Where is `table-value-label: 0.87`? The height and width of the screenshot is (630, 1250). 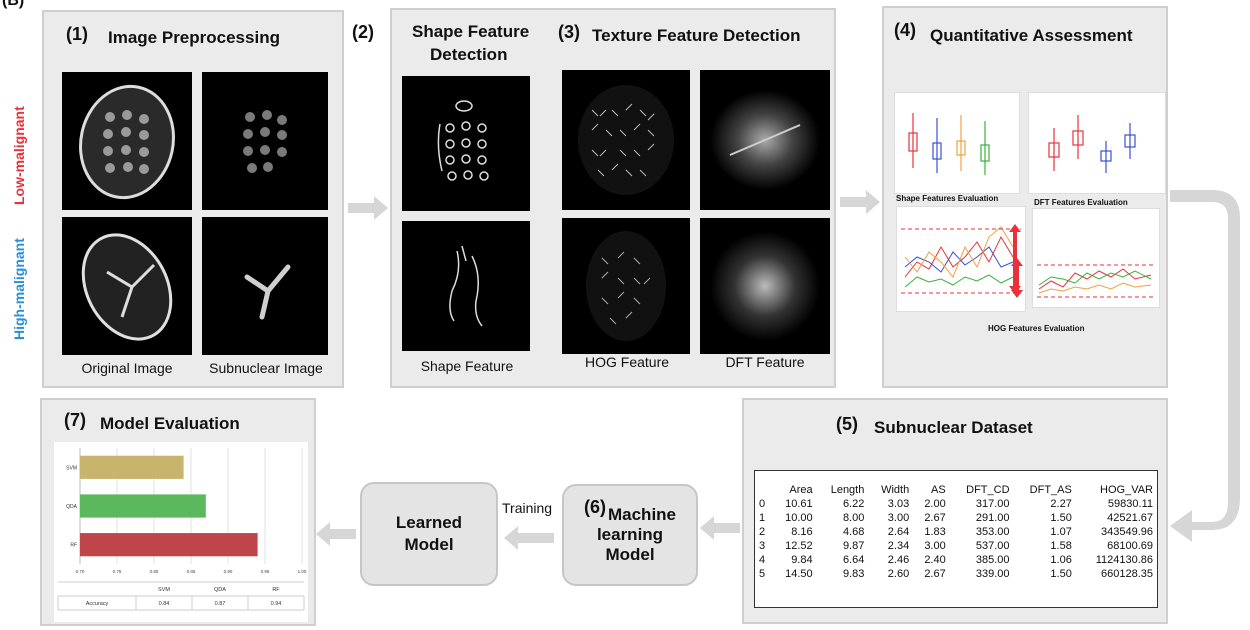
table-value-label: 0.87 is located at coordinates (220, 604).